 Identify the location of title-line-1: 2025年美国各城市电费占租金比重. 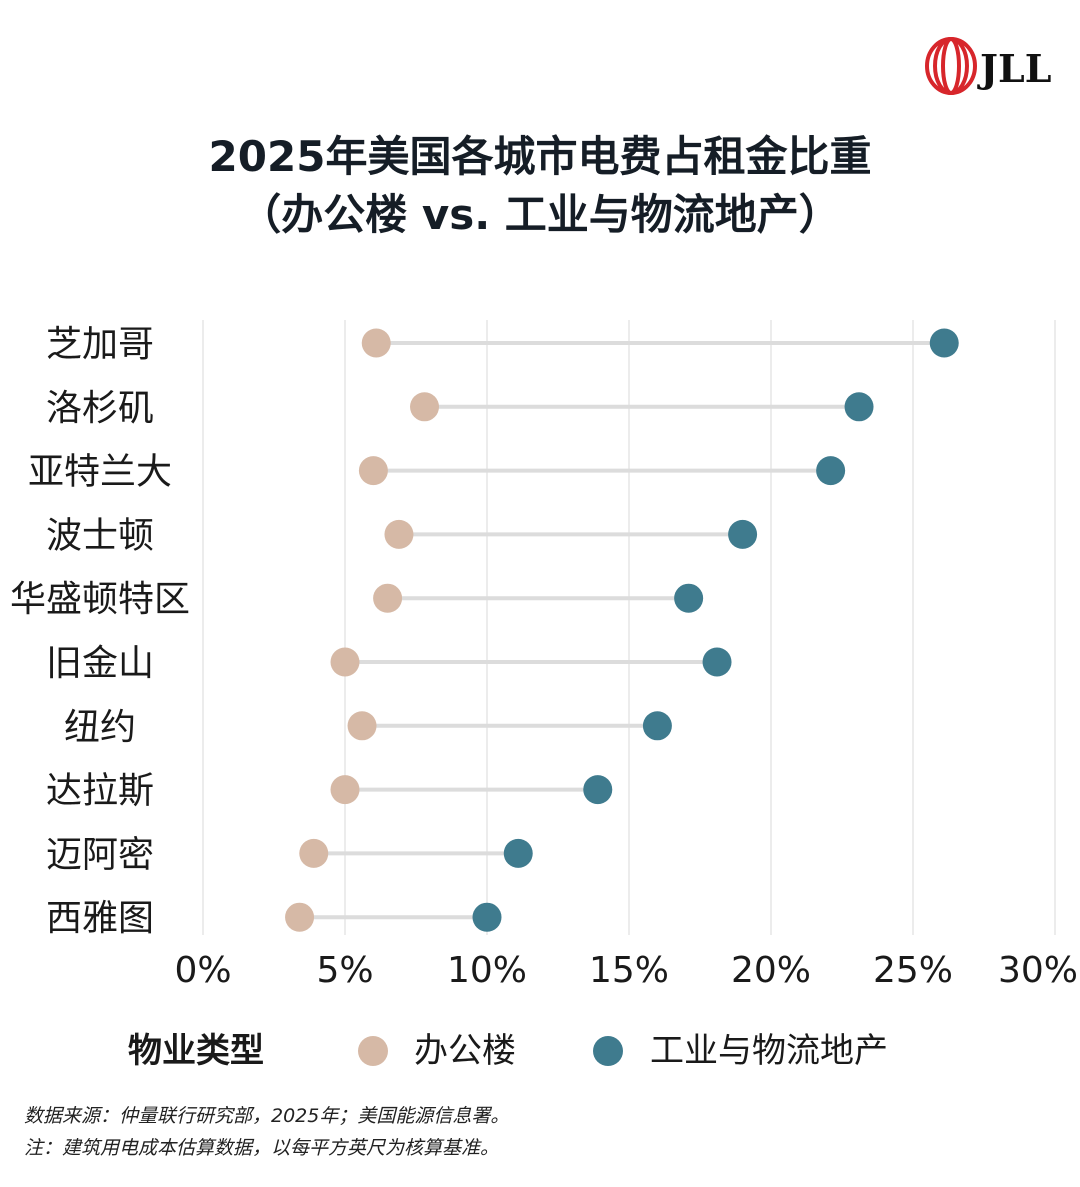
(540, 156).